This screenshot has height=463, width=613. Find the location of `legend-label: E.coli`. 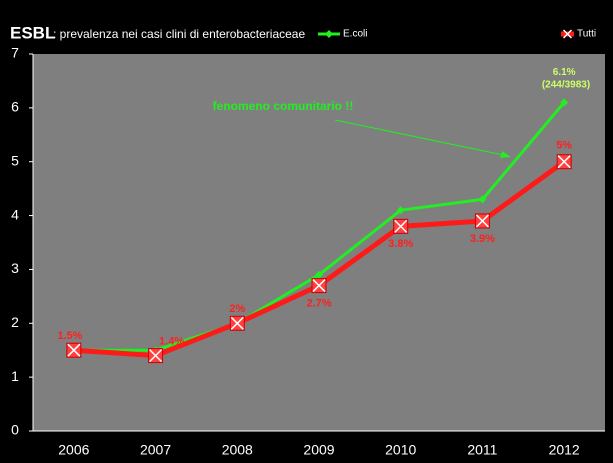

legend-label: E.coli is located at coordinates (355, 34).